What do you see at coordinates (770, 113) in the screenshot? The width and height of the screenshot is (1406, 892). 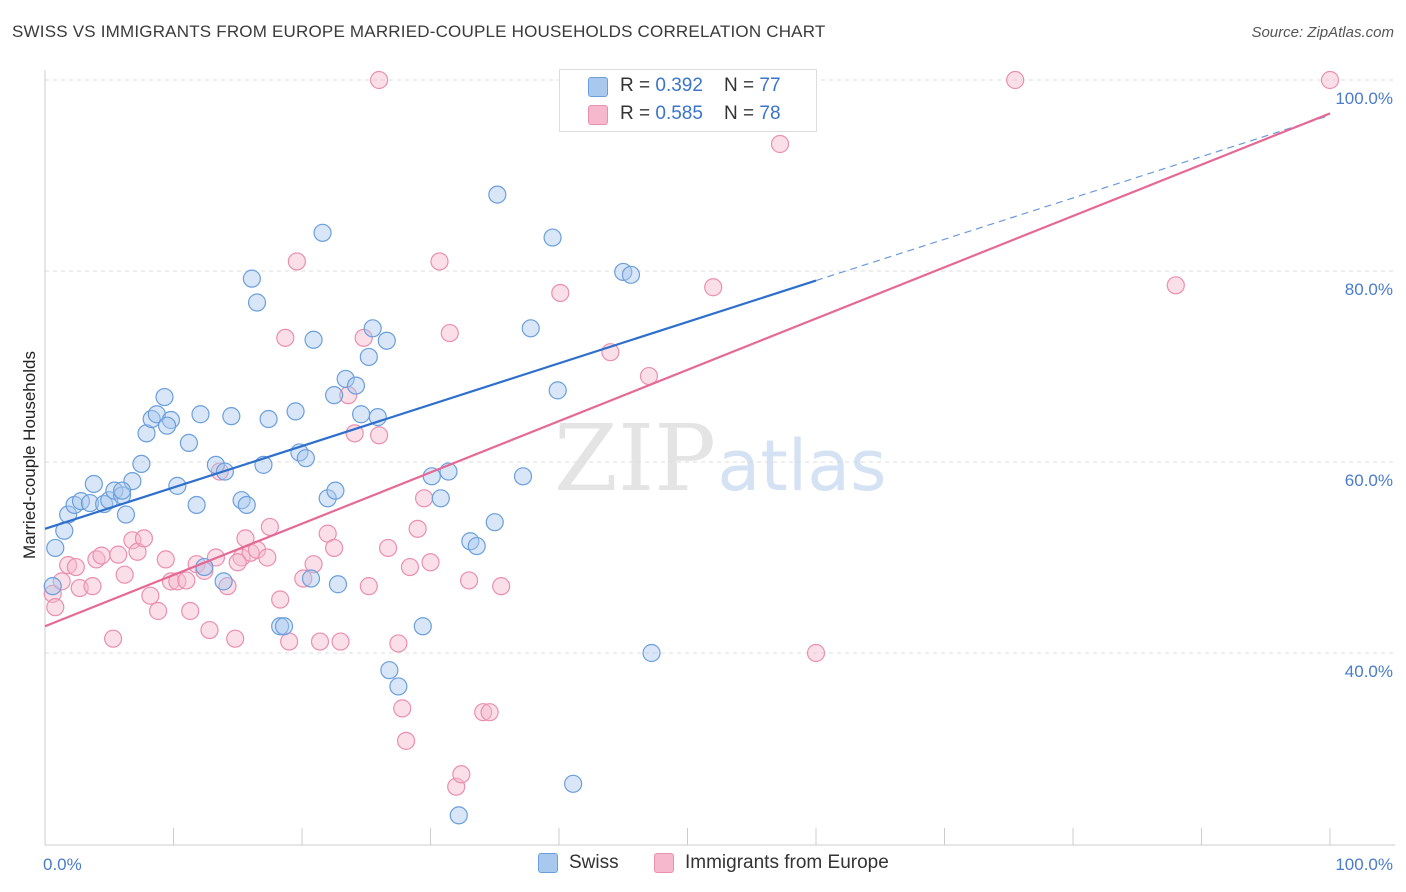 I see `europe-n-value: 78` at bounding box center [770, 113].